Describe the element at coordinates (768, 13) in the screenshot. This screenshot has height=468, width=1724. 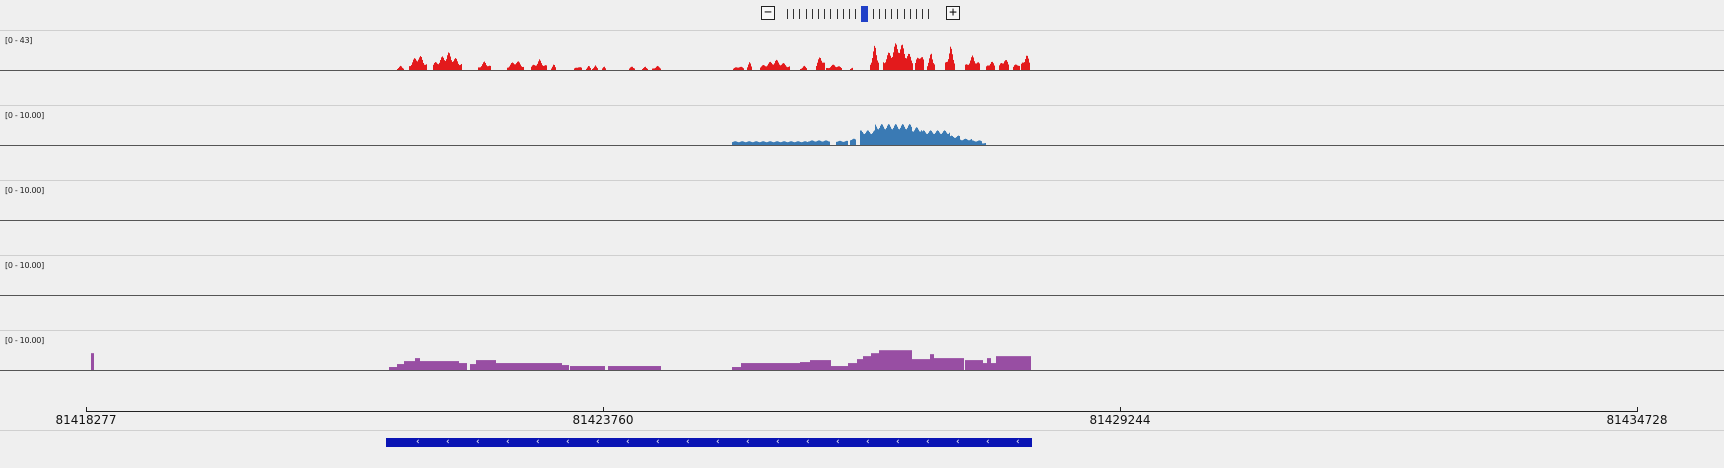
I see `zoom-out-button: −` at that location.